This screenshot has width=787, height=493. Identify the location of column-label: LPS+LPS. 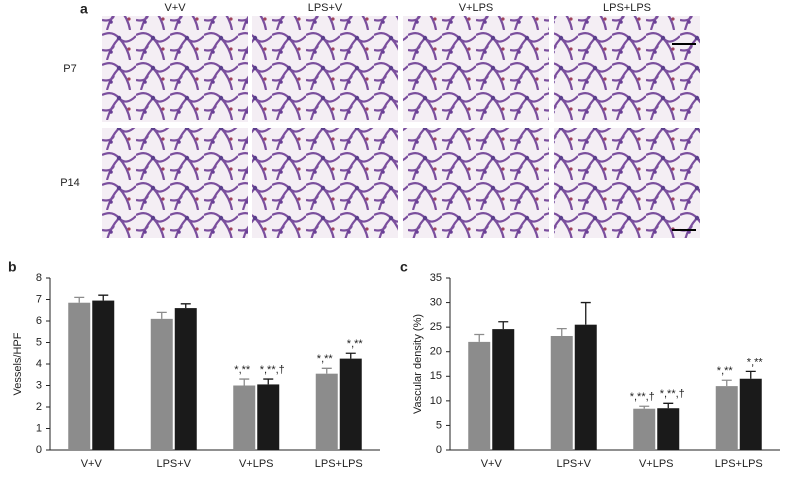
(627, 8).